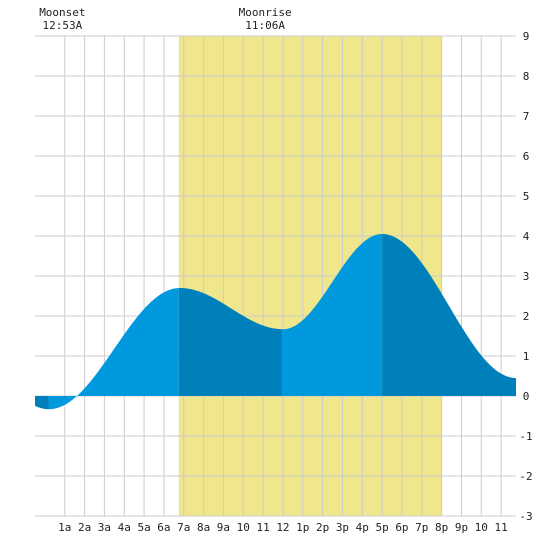 The width and height of the screenshot is (550, 550). Describe the element at coordinates (342, 527) in the screenshot. I see `x-tick-label: 3p` at that location.